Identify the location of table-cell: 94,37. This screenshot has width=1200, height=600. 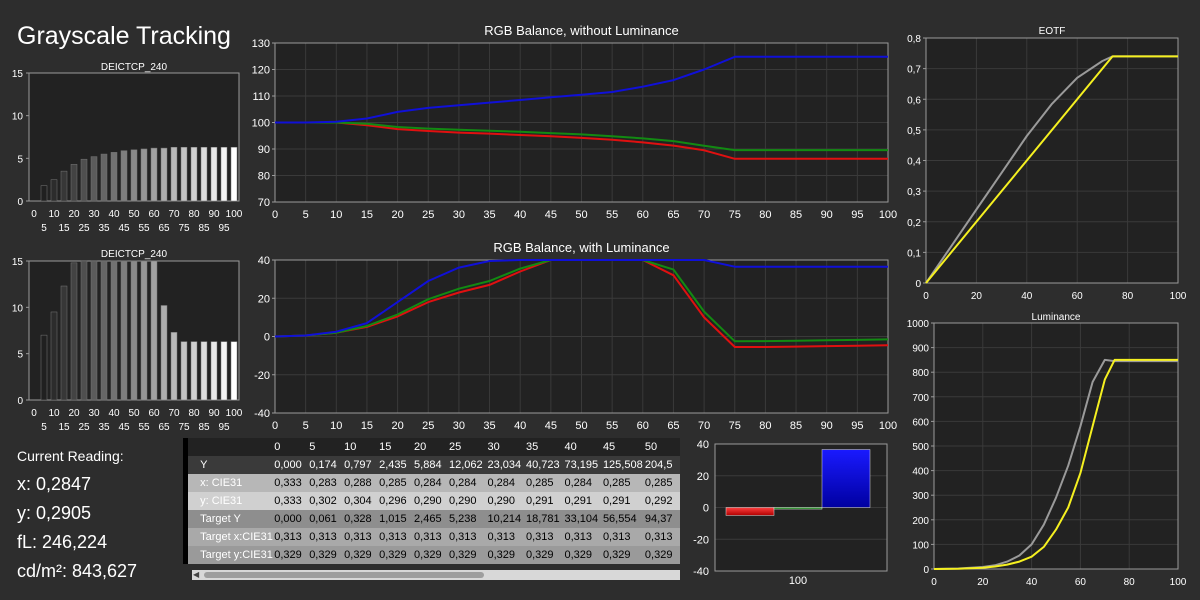
(662, 519).